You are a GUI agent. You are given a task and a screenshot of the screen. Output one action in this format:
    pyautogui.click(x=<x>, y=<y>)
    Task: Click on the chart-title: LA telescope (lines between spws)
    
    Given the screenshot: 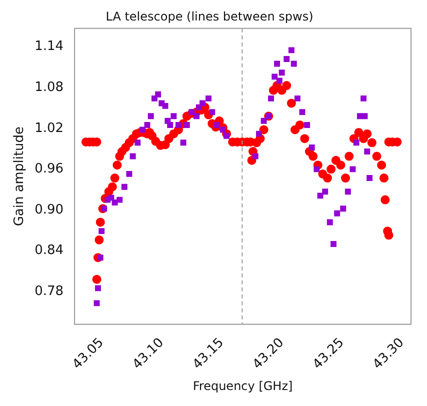 What is the action you would take?
    pyautogui.click(x=210, y=16)
    